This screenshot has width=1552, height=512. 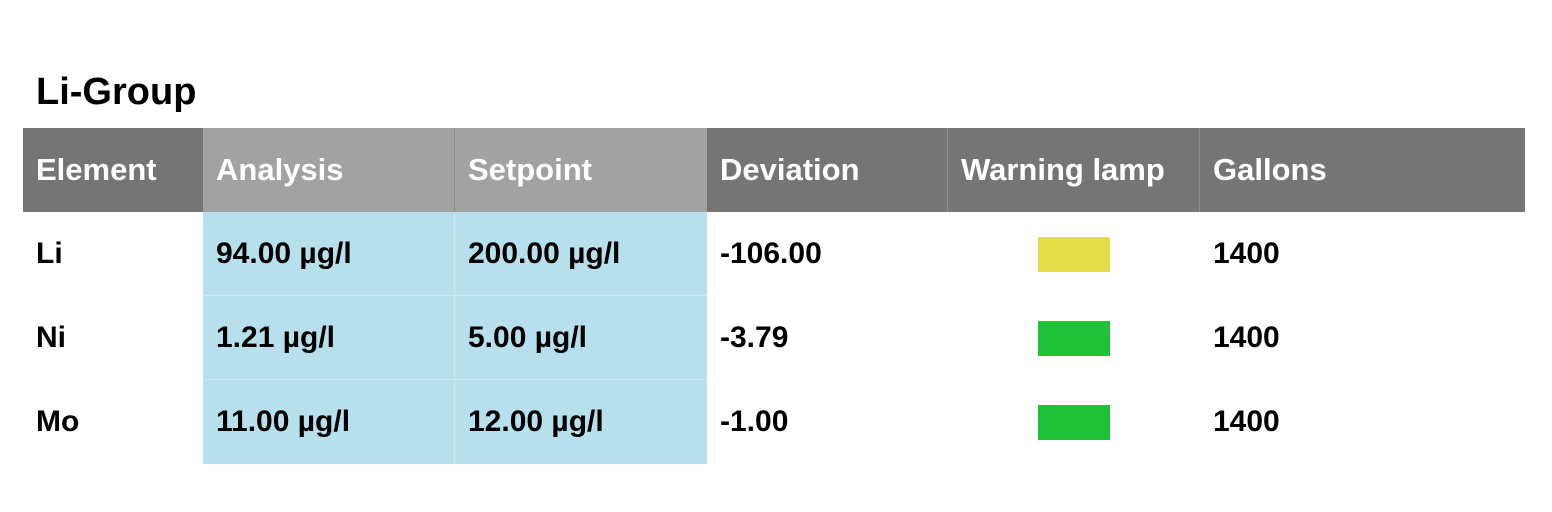 What do you see at coordinates (581, 422) in the screenshot?
I see `cell-setpoint: 12.00 µg/l` at bounding box center [581, 422].